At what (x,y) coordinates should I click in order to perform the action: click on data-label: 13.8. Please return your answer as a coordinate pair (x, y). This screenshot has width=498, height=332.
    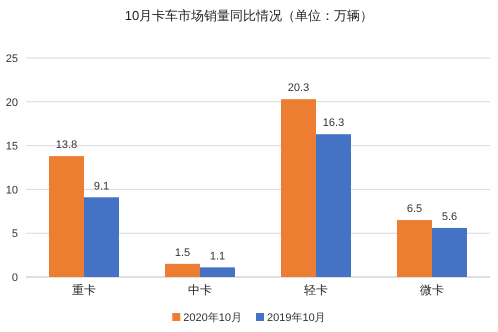
    Looking at the image, I should click on (67, 145).